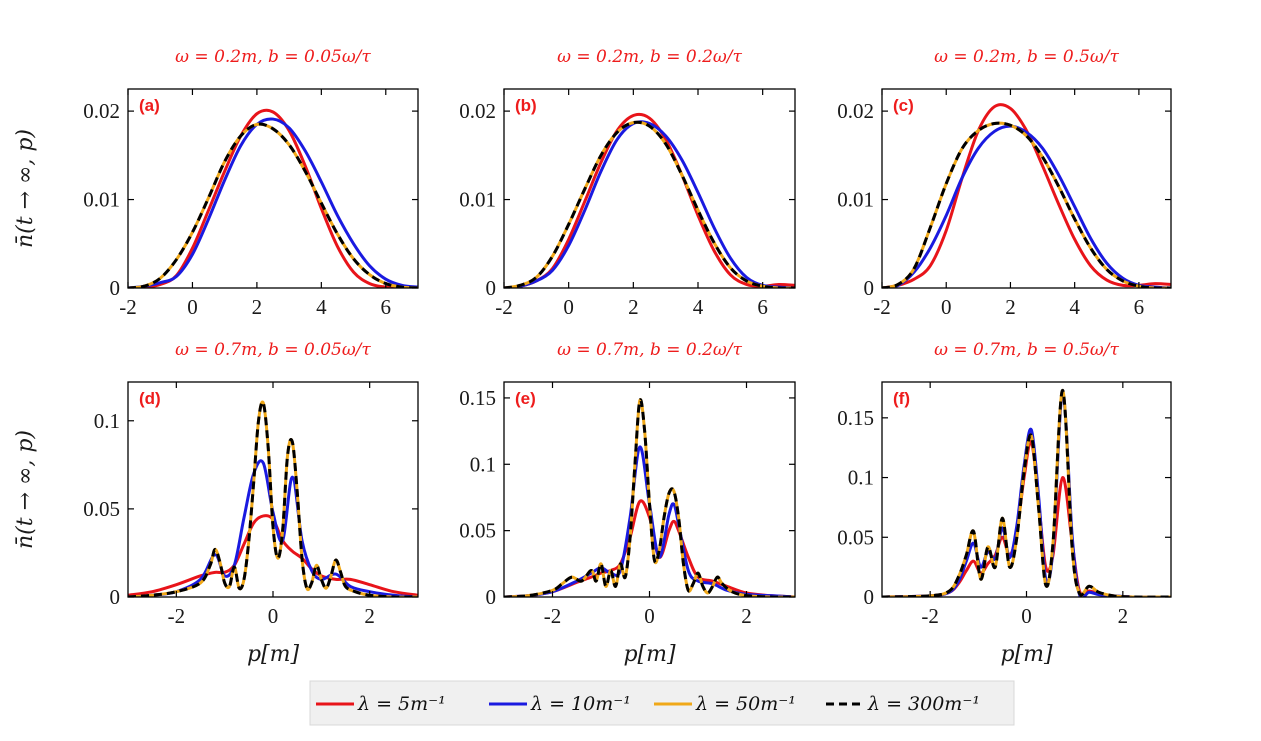 The width and height of the screenshot is (1261, 741). I want to click on legend-label: λ = 300m⁻¹, so click(923, 704).